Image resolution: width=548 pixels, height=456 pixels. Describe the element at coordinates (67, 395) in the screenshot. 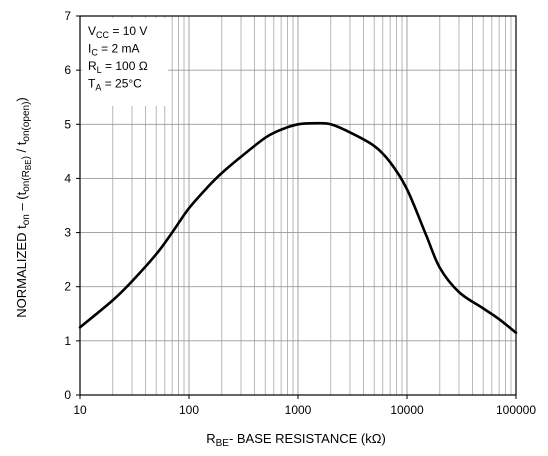

I see `y-tick-label: 0` at that location.